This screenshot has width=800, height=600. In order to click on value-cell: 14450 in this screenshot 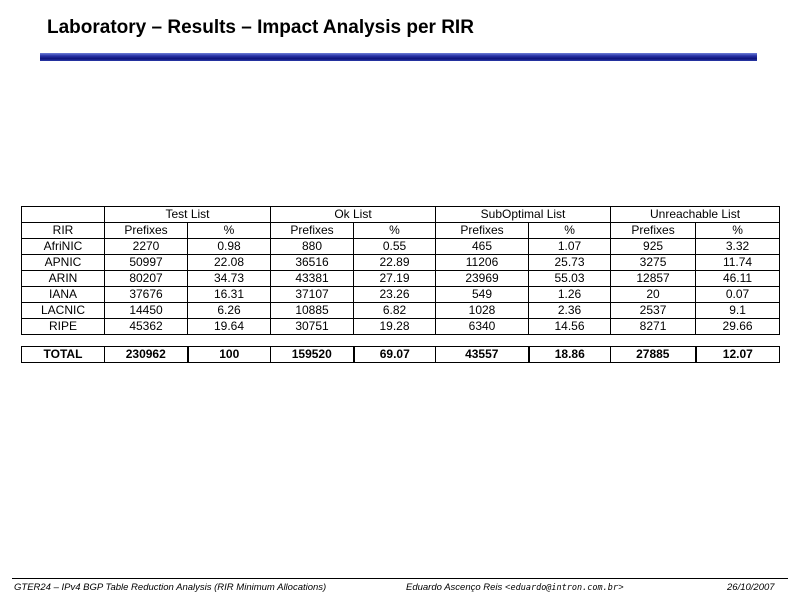, I will do `click(146, 310)`.